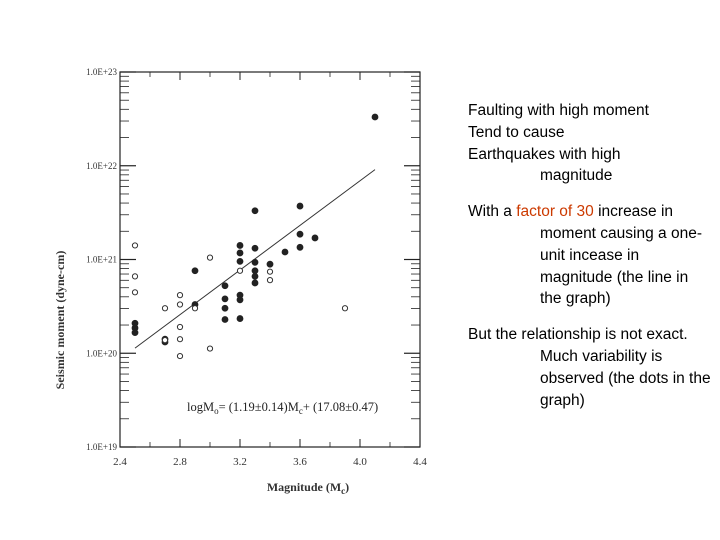 The height and width of the screenshot is (540, 720). Describe the element at coordinates (544, 154) in the screenshot. I see `note-1-line-3: Earthquakes with high` at that location.